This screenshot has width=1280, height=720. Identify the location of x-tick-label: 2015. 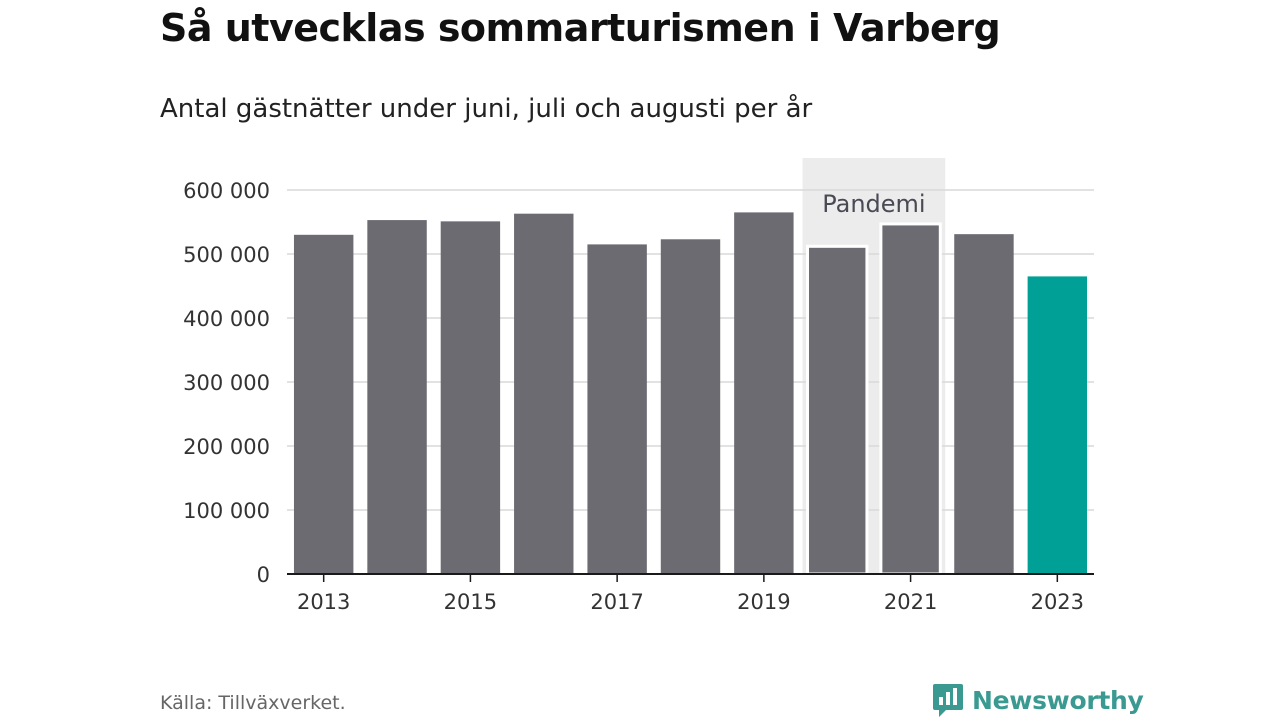
(470, 602).